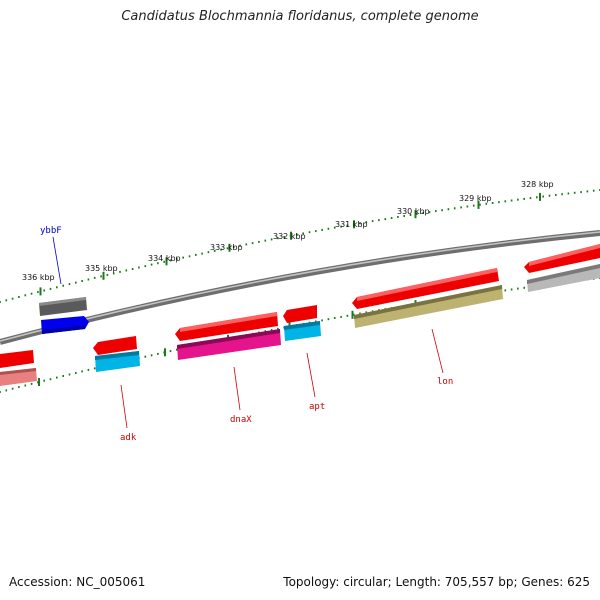 Image resolution: width=600 pixels, height=600 pixels. Describe the element at coordinates (311, 375) in the screenshot. I see `leader-apt` at that location.